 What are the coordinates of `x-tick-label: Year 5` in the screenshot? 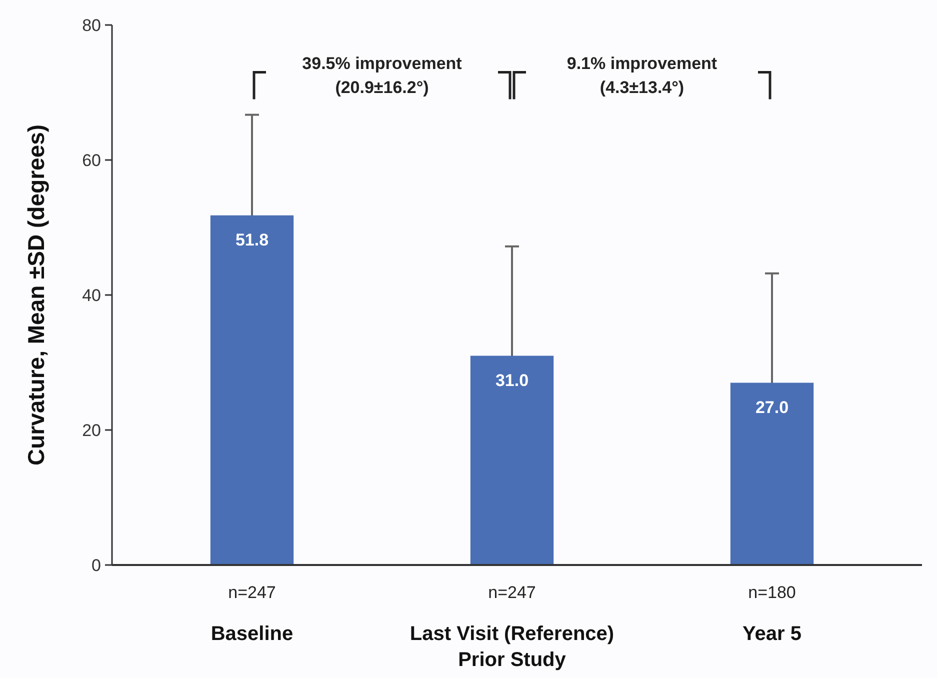 It's located at (772, 634).